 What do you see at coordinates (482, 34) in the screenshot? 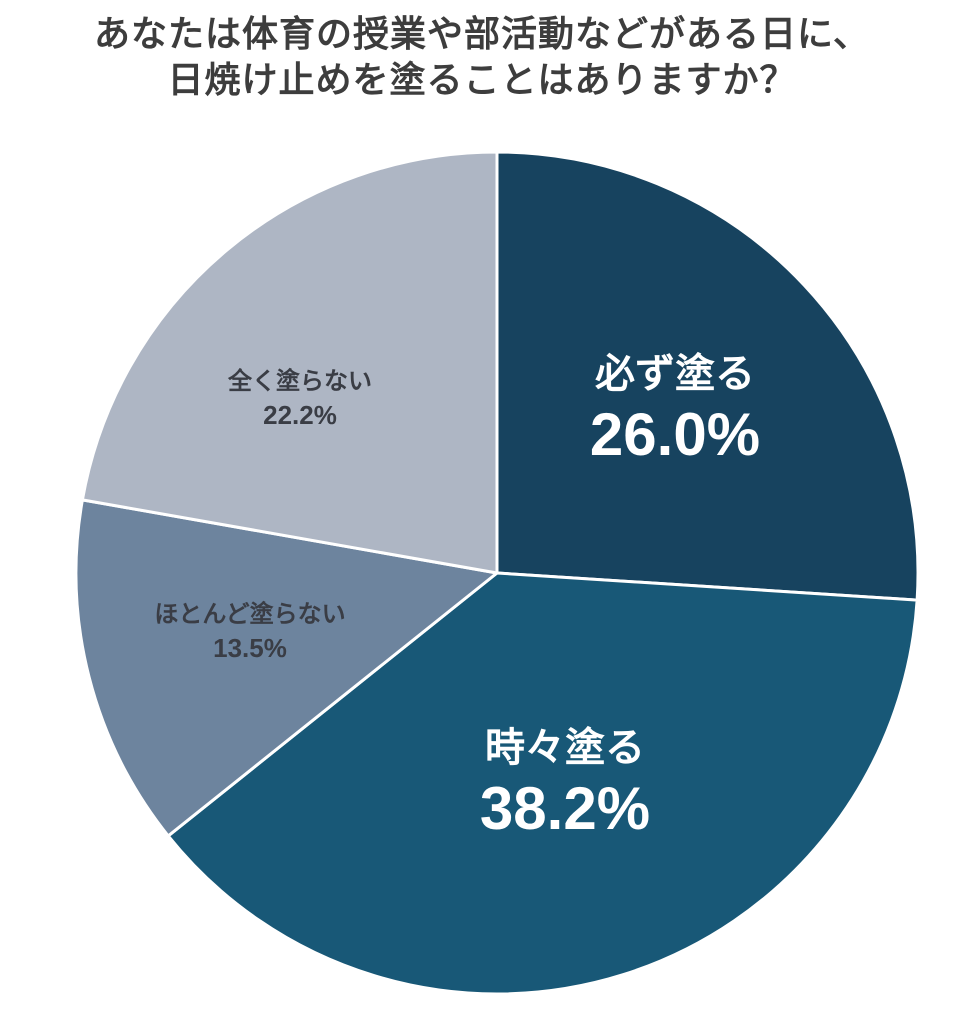
I see `chart-title-line-1: あなたは体育の授業や部活動などがある日に、` at bounding box center [482, 34].